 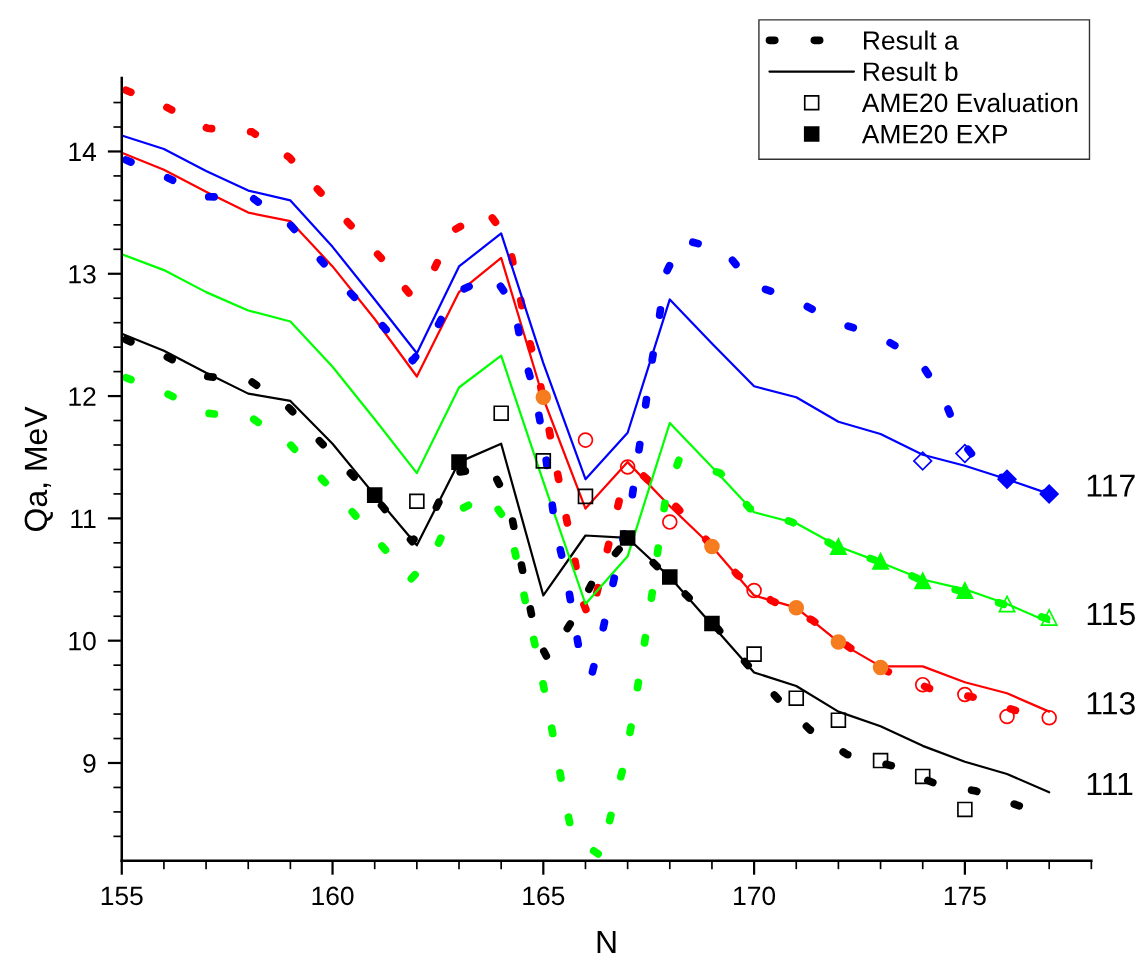 What do you see at coordinates (1111, 703) in the screenshot?
I see `annotation: 113` at bounding box center [1111, 703].